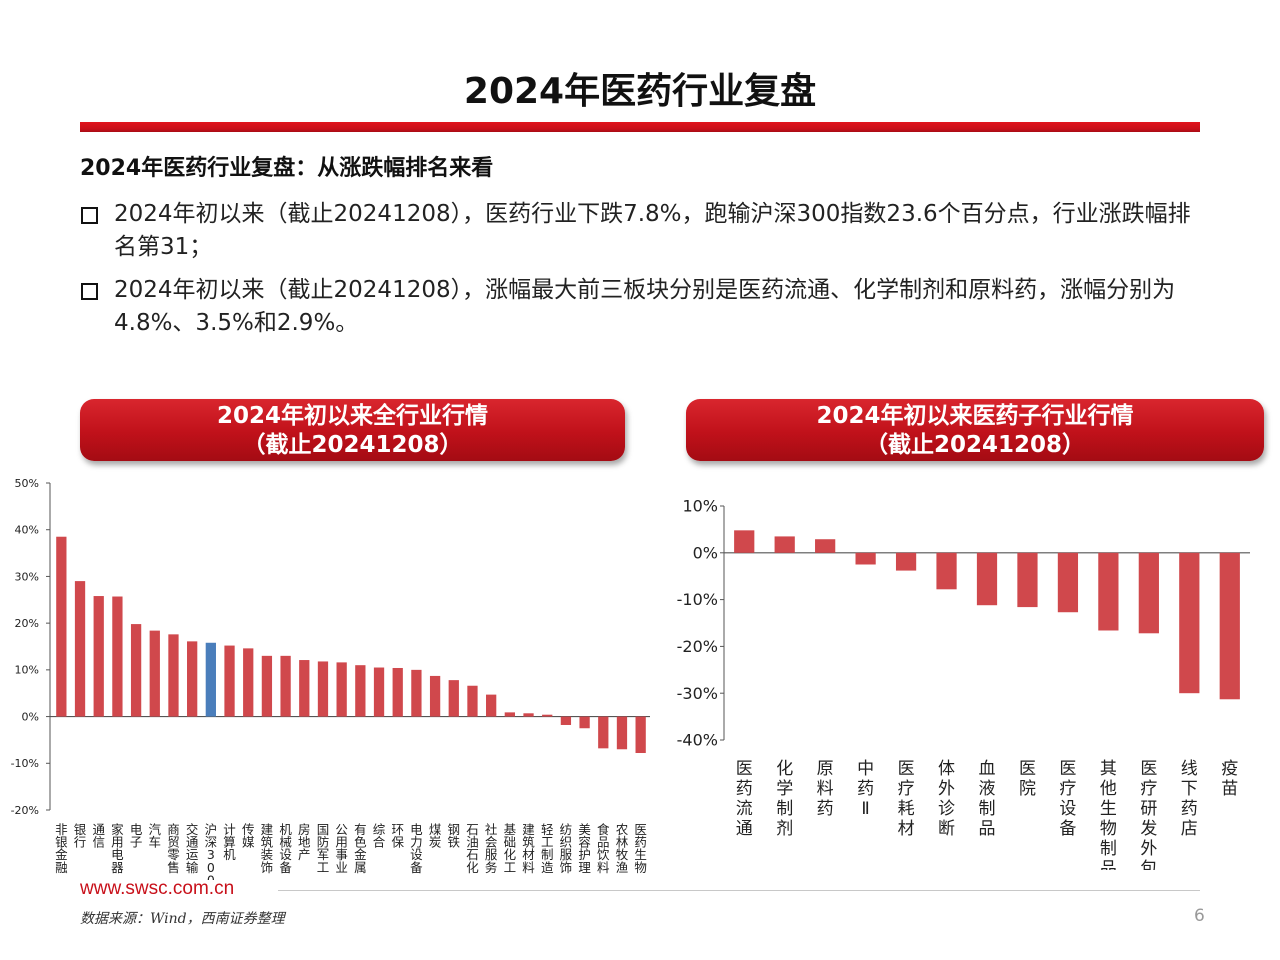 The image size is (1280, 960). Describe the element at coordinates (584, 848) in the screenshot. I see `category-label: 美容护理` at that location.